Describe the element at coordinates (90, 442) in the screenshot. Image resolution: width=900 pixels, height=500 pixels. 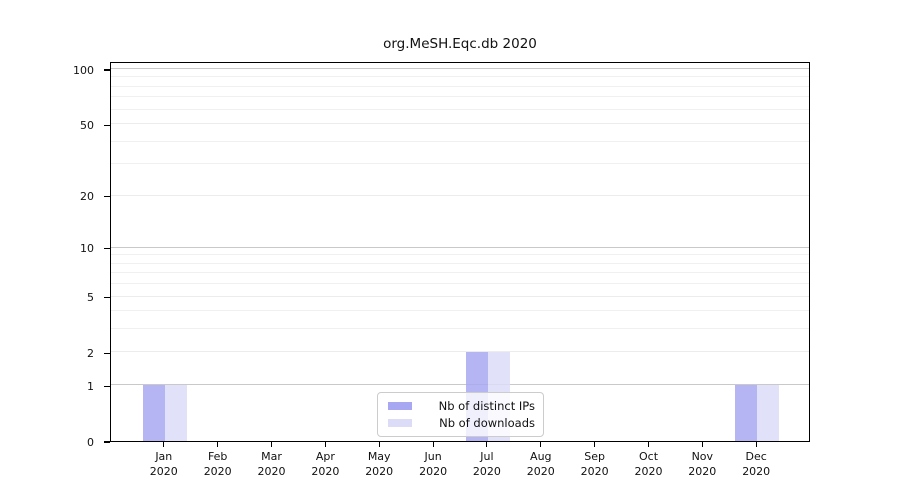
I see `y-tick-label-0: 0` at that location.